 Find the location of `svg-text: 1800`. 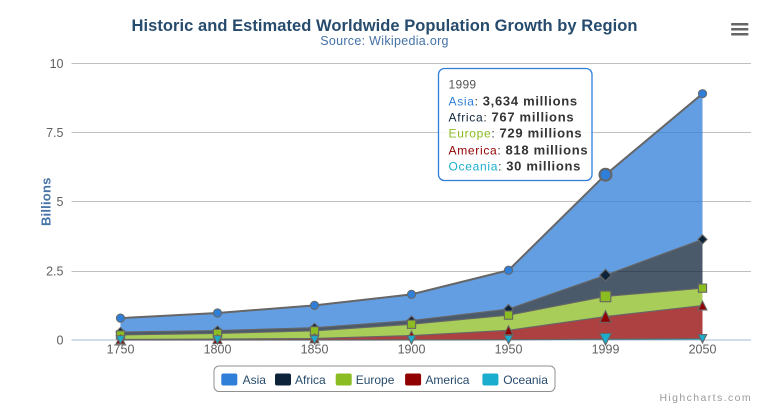

svg-text: 1800 is located at coordinates (218, 350).